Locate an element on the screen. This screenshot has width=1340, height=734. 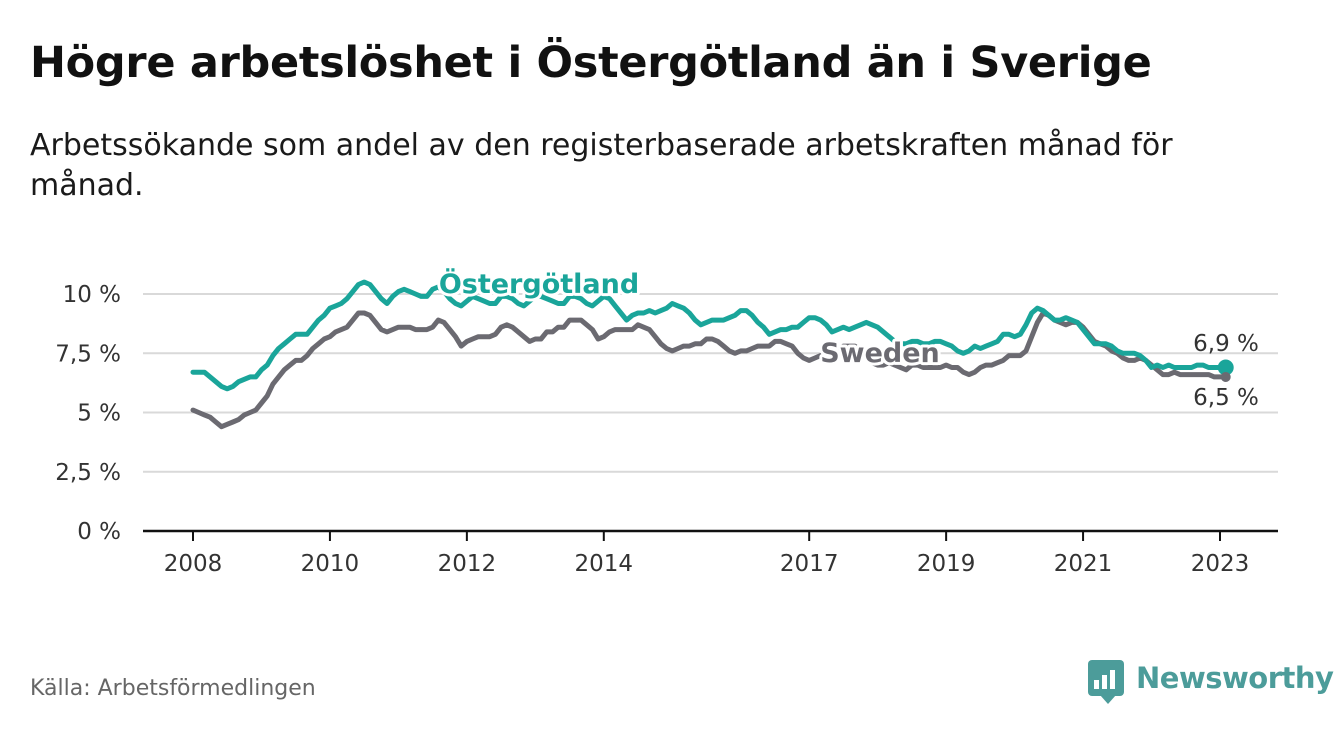
x-tick-label: 2021 is located at coordinates (1083, 564).